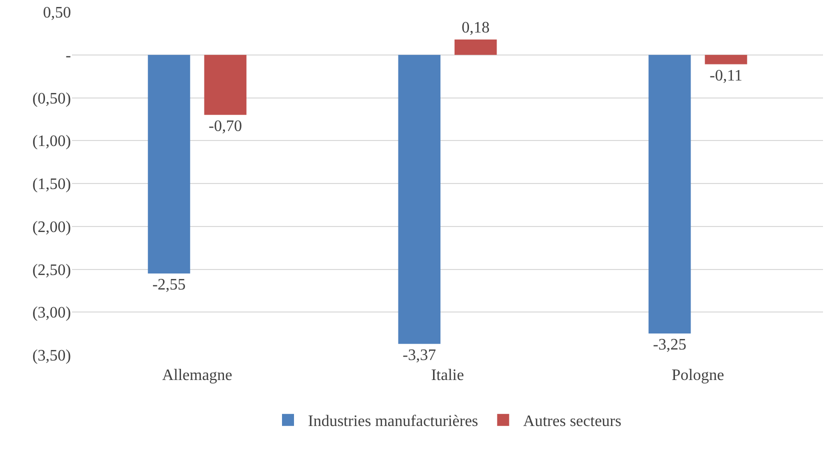 The height and width of the screenshot is (450, 833). I want to click on y-tick-label: 0,50, so click(57, 13).